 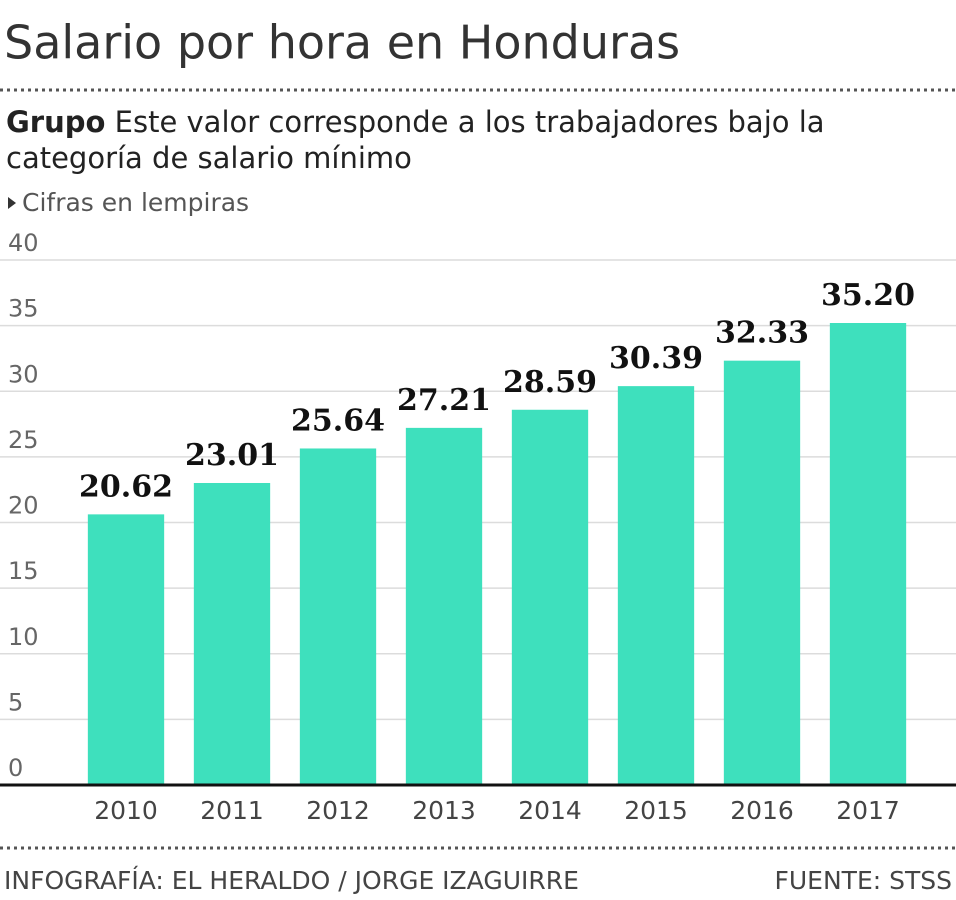 What do you see at coordinates (444, 400) in the screenshot?
I see `value-label: 27.21` at bounding box center [444, 400].